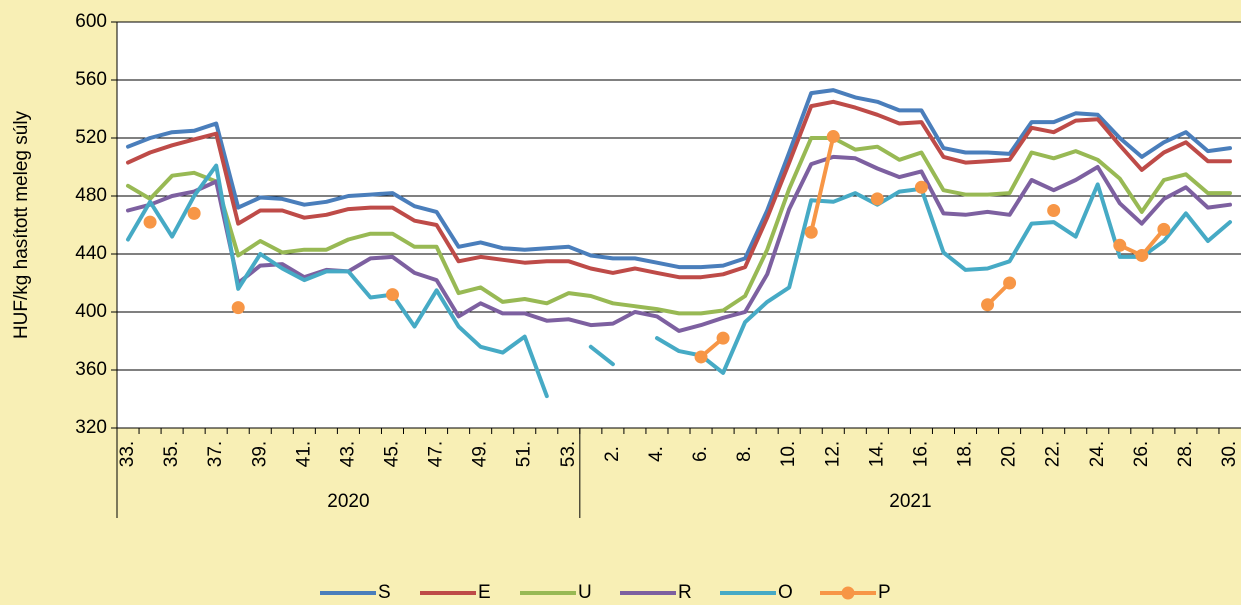 This screenshot has width=1241, height=605. Describe the element at coordinates (91, 369) in the screenshot. I see `y-tick-label: 360` at that location.